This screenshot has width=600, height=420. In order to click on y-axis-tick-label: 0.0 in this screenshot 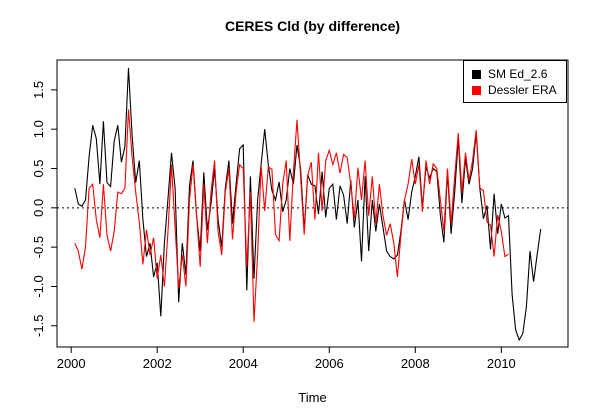, I will do `click(38, 208)`.